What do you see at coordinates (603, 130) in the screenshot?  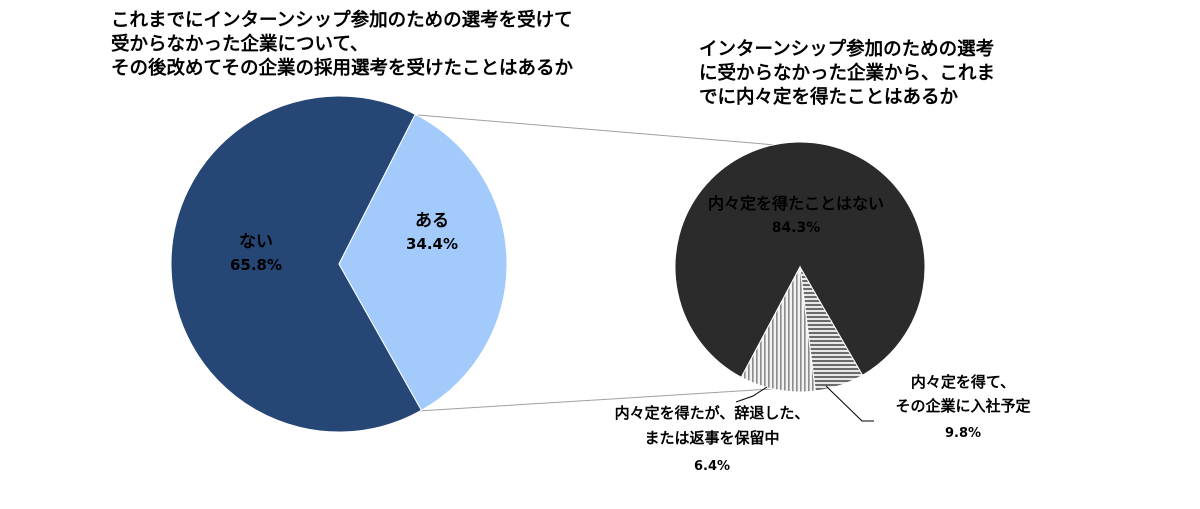 I see `connector-line-top` at bounding box center [603, 130].